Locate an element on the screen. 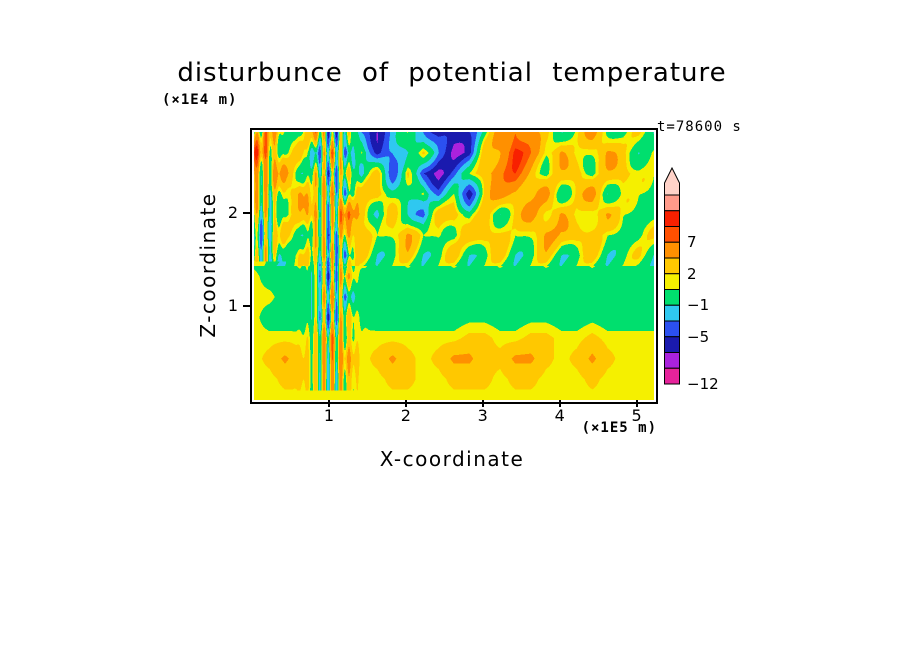 This screenshot has width=904, height=654. x-axis-label: X-coordinate is located at coordinates (452, 459).